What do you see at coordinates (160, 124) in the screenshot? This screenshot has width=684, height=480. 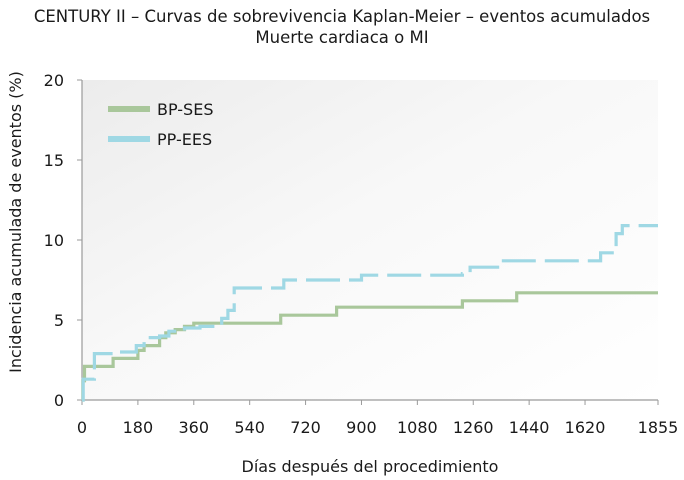 I see `legend: BP-SES PP-EES` at bounding box center [160, 124].